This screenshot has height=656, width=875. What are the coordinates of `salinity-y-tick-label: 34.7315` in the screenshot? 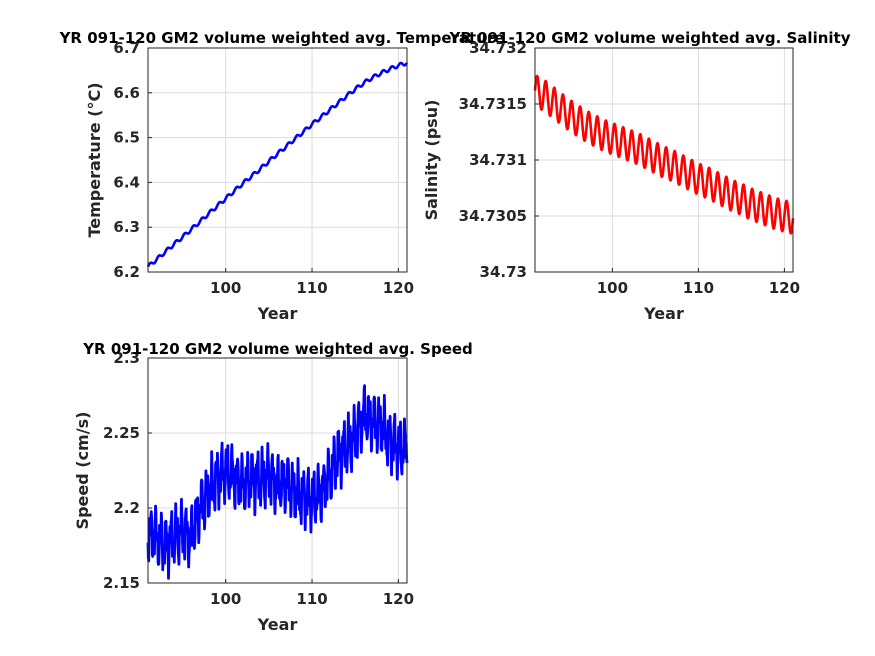 It's located at (493, 104).